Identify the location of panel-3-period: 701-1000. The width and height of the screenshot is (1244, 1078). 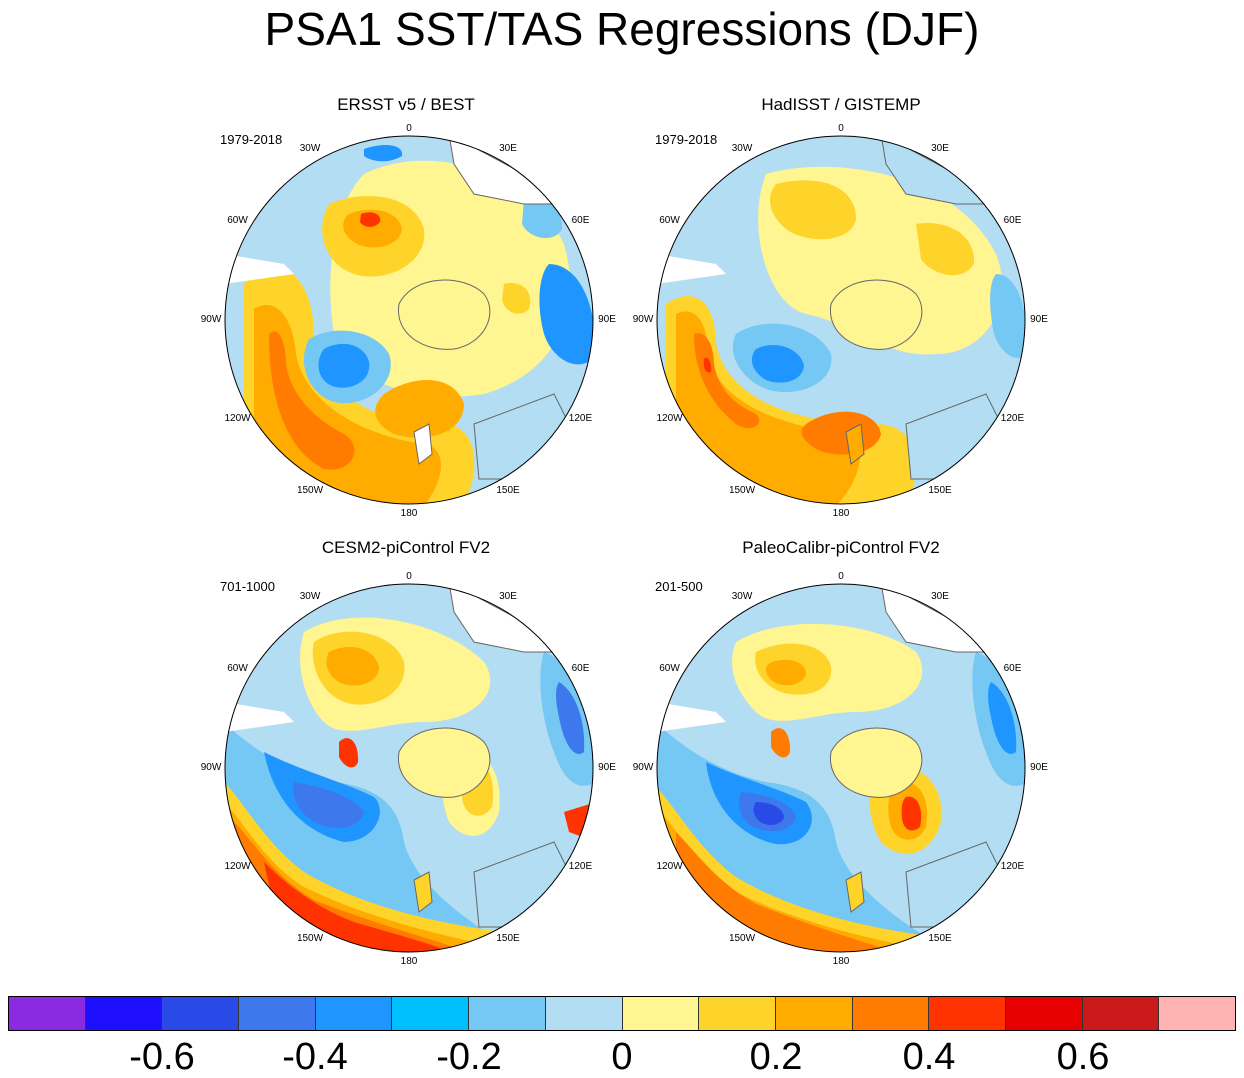
(247, 586).